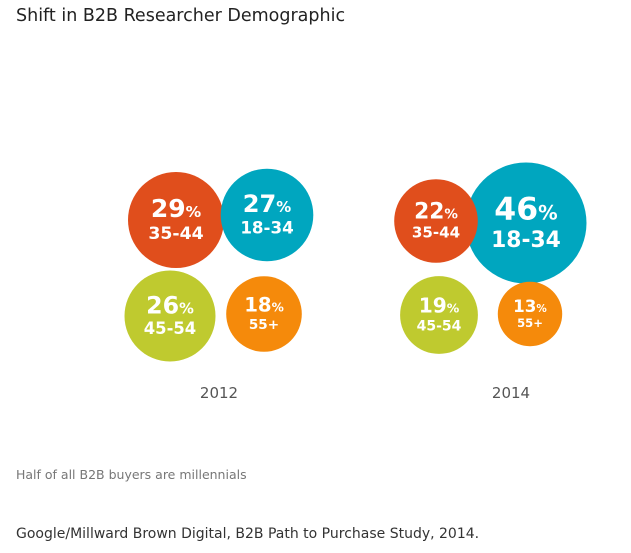 The height and width of the screenshot is (553, 631). I want to click on bubble-2014-55+, so click(530, 314).